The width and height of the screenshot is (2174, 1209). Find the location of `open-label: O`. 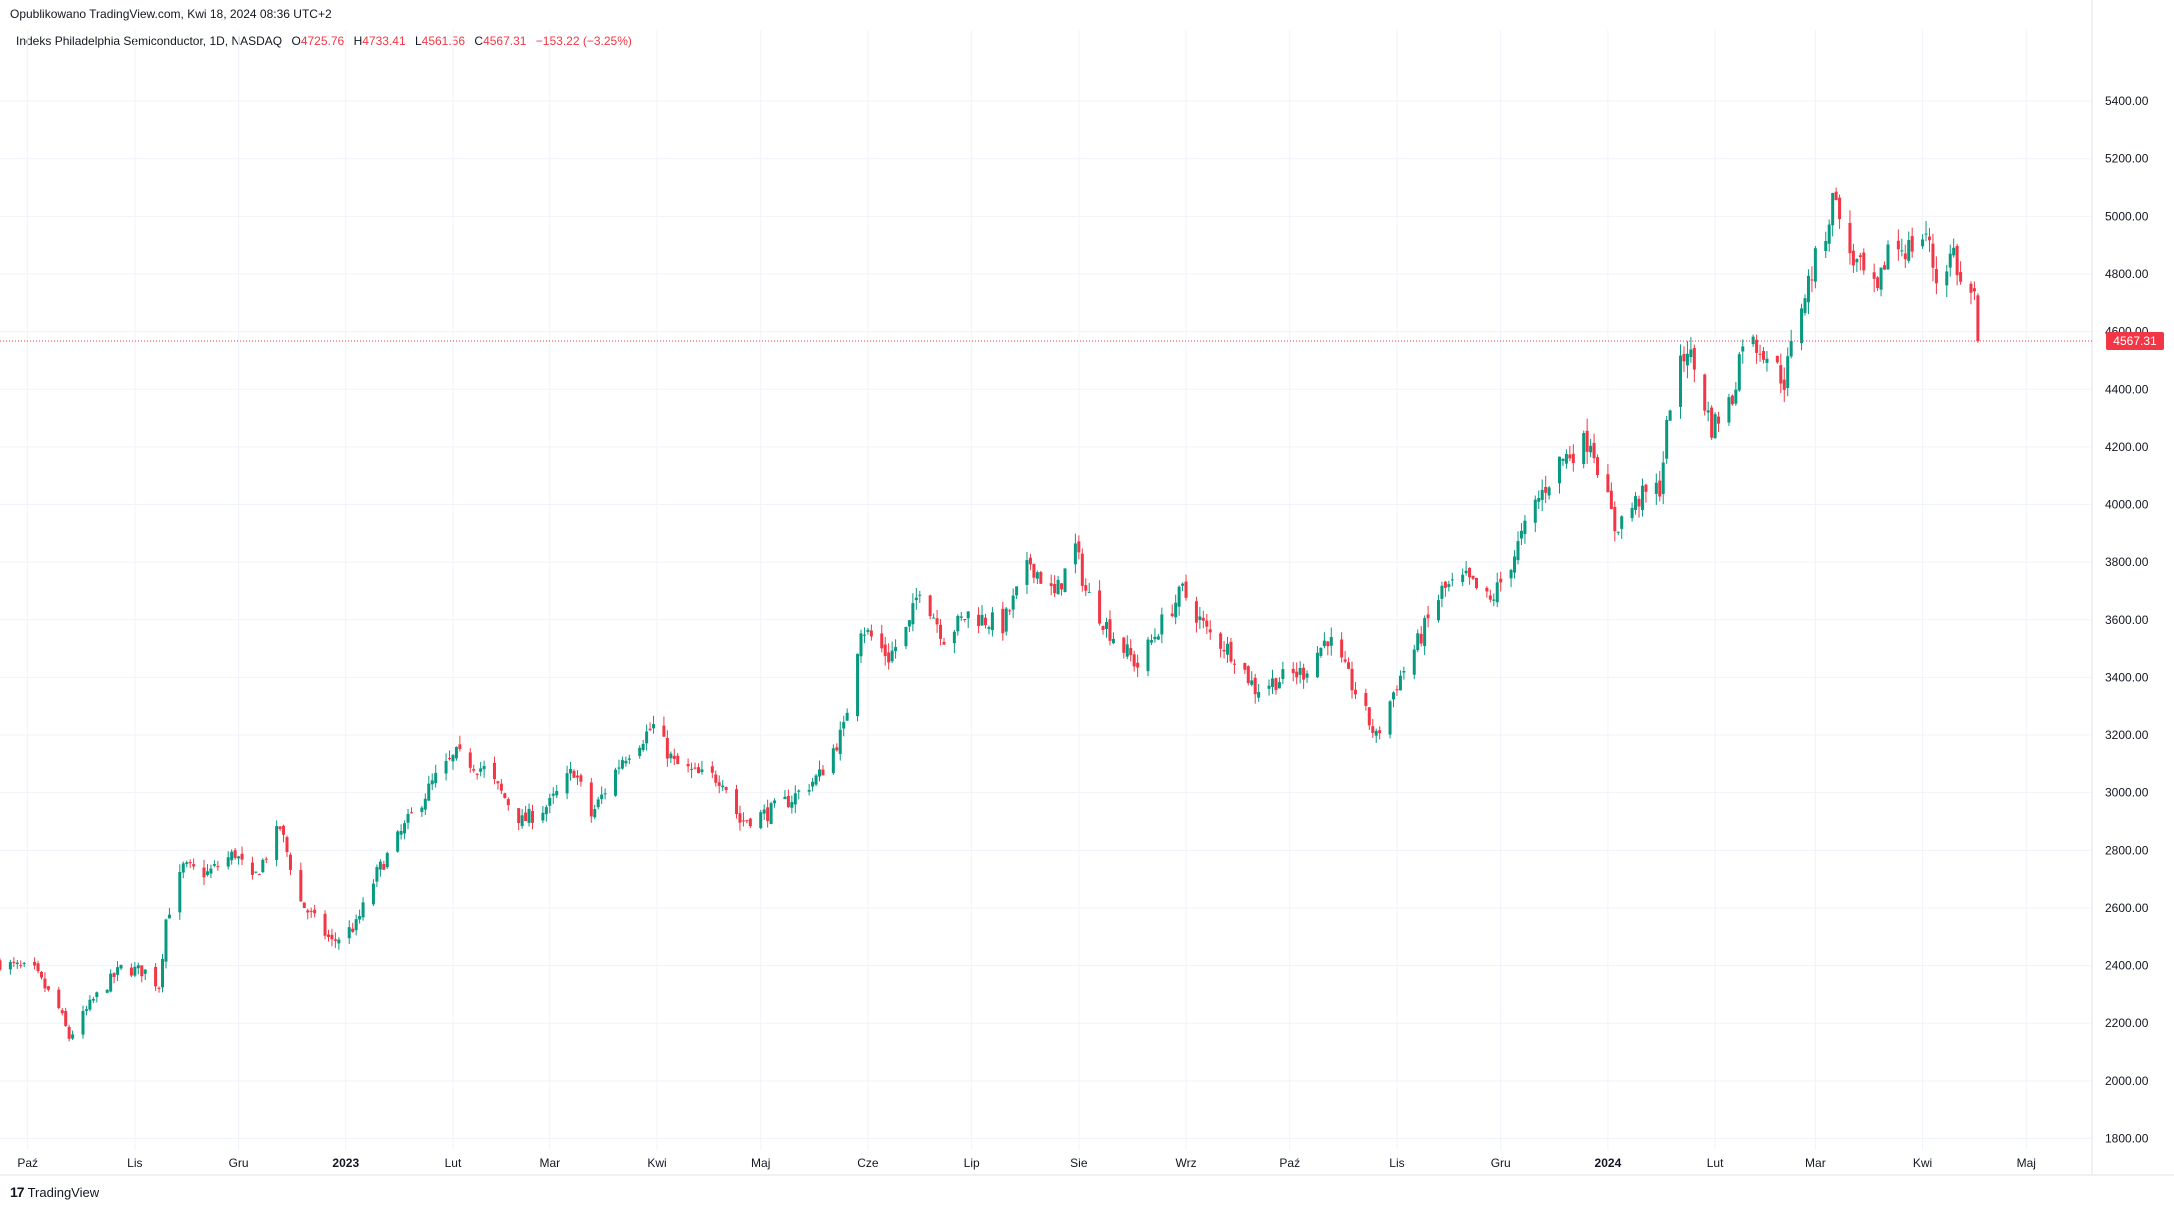

open-label: O is located at coordinates (296, 41).